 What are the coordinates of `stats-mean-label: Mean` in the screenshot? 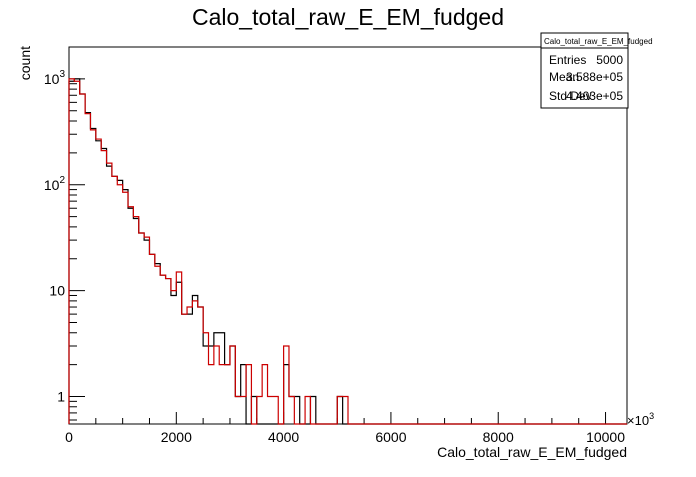 It's located at (564, 77).